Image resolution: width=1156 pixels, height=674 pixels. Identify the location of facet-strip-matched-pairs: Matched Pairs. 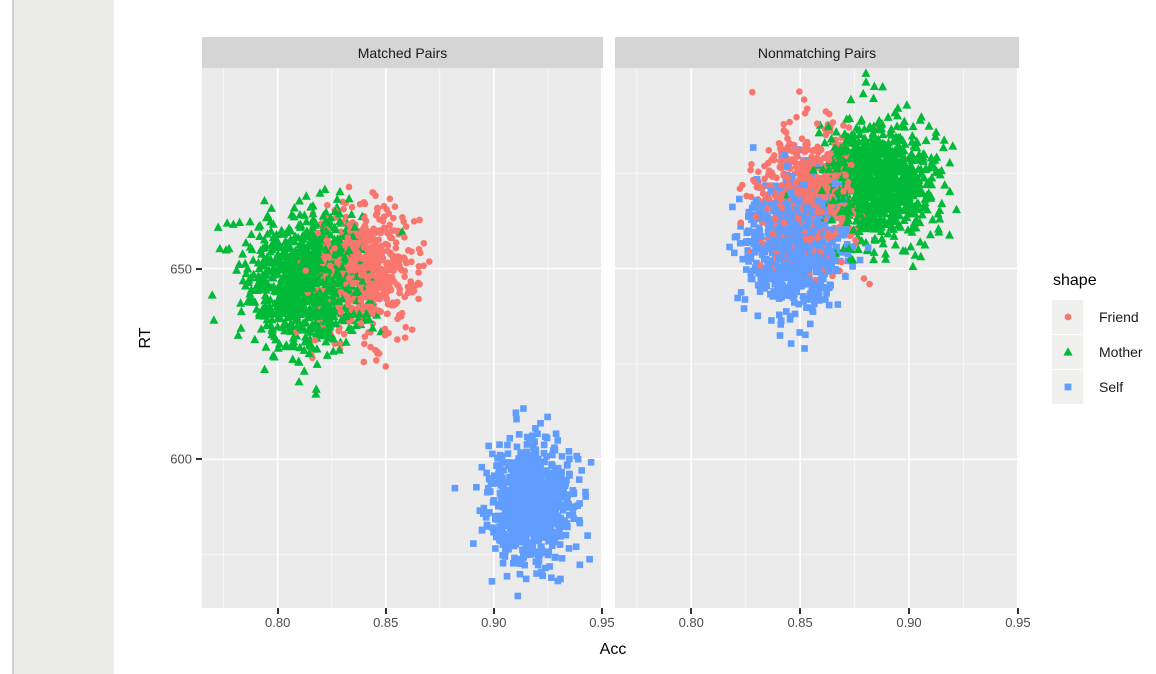
(402, 52).